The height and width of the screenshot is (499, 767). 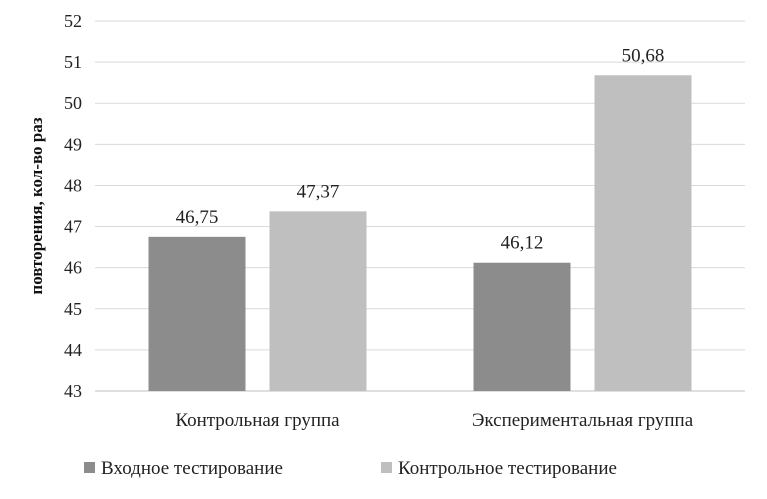 I want to click on legend-label: Контрольное тестирование, so click(x=507, y=468).